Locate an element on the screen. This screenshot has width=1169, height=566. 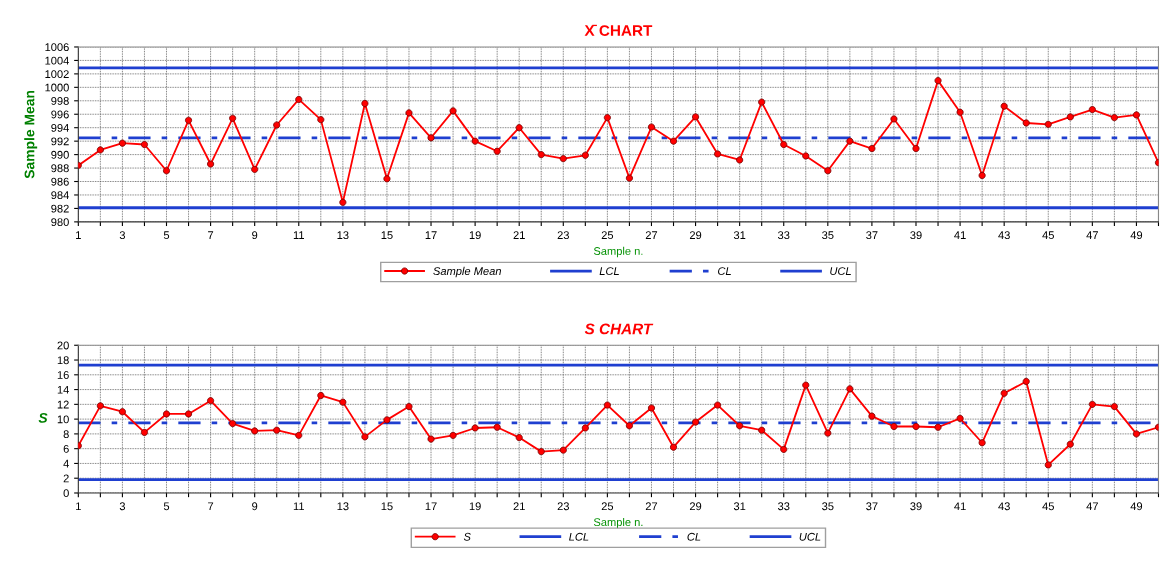
y-tick-label: 1002 is located at coordinates (57, 74).